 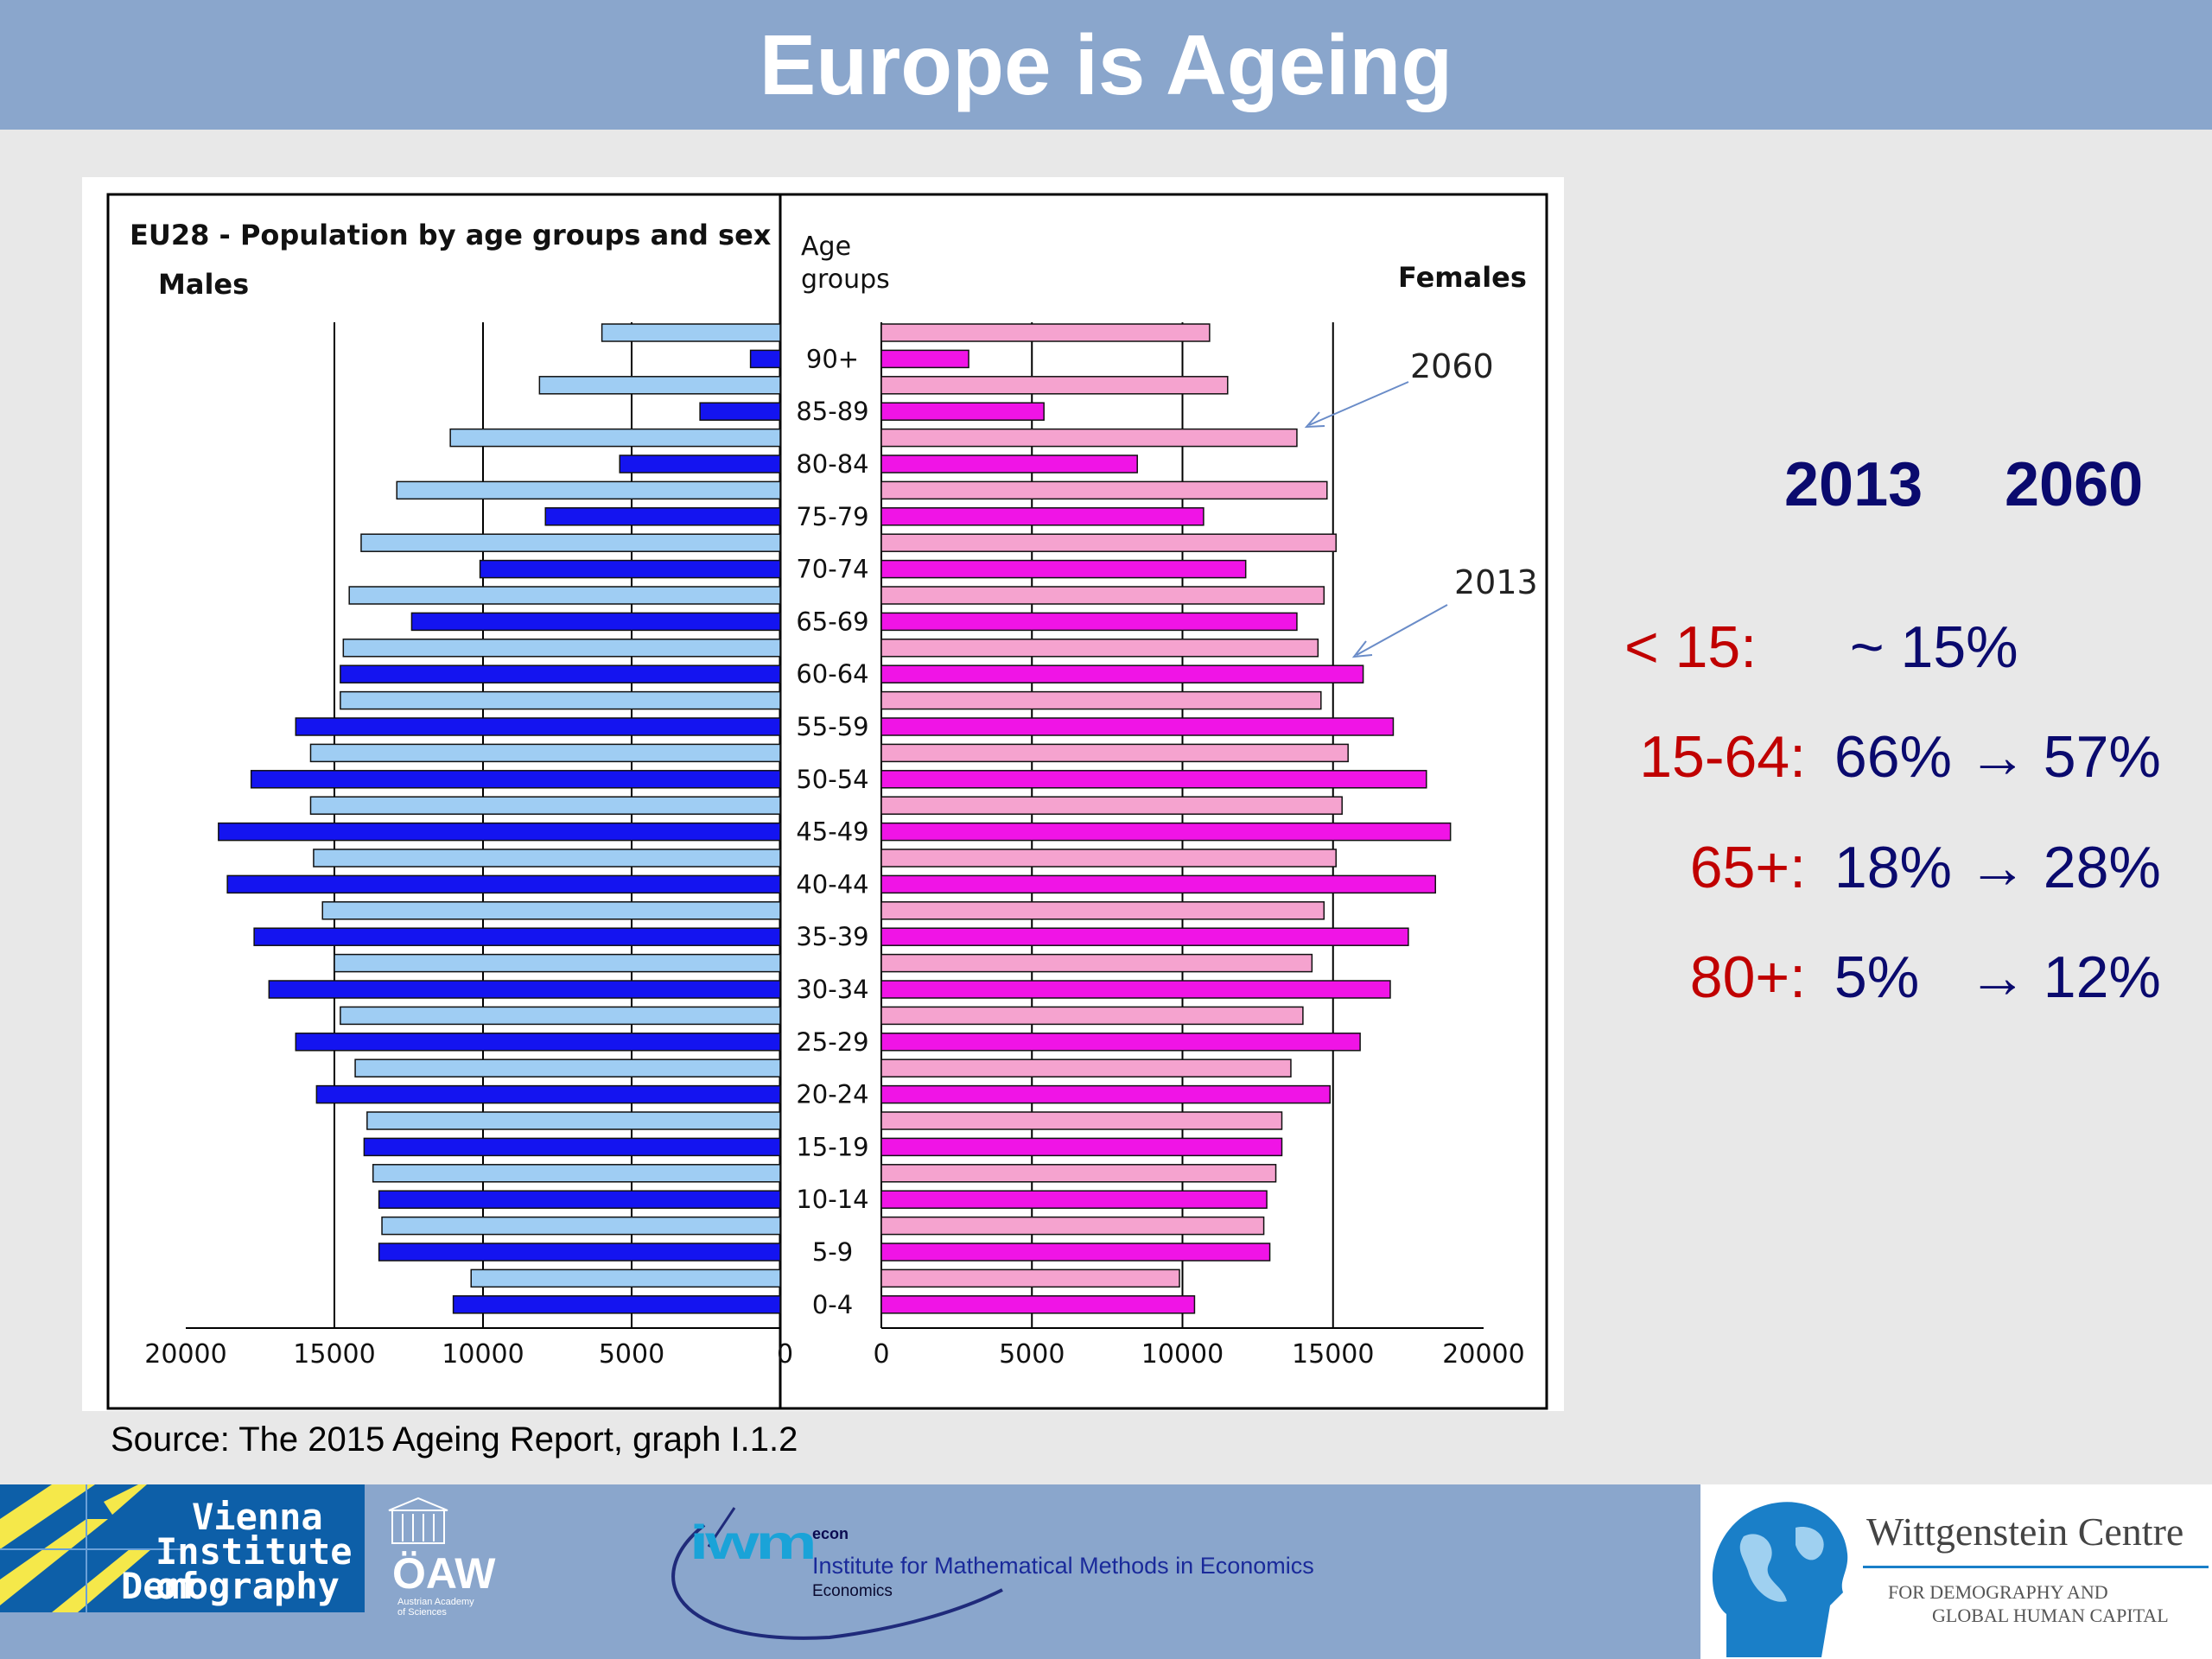 I want to click on age-groups-label-line2: groups, so click(x=845, y=279).